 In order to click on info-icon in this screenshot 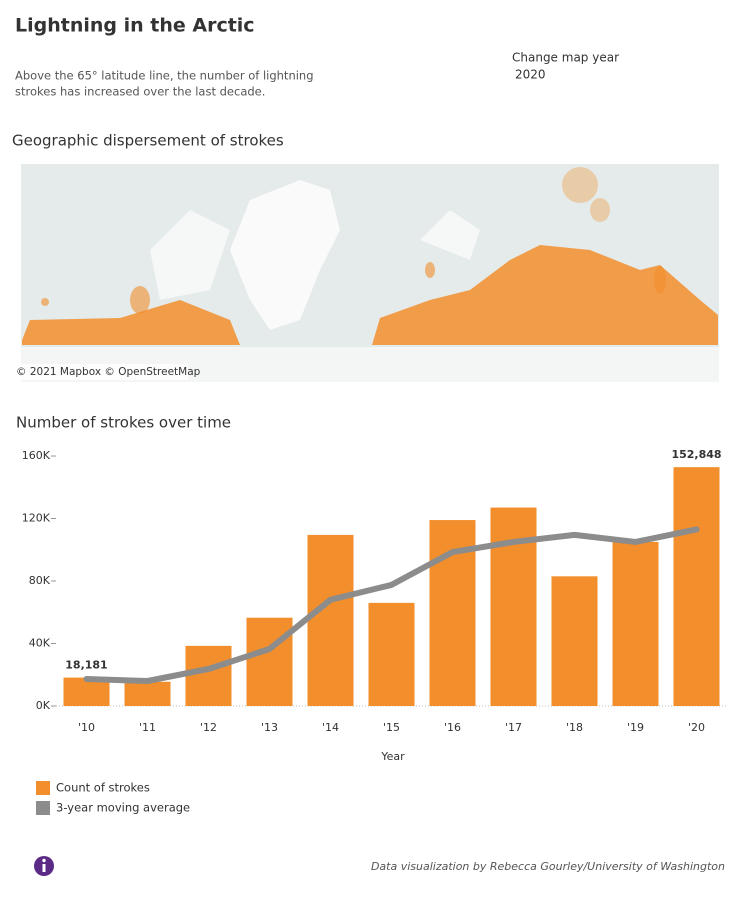, I will do `click(44, 866)`.